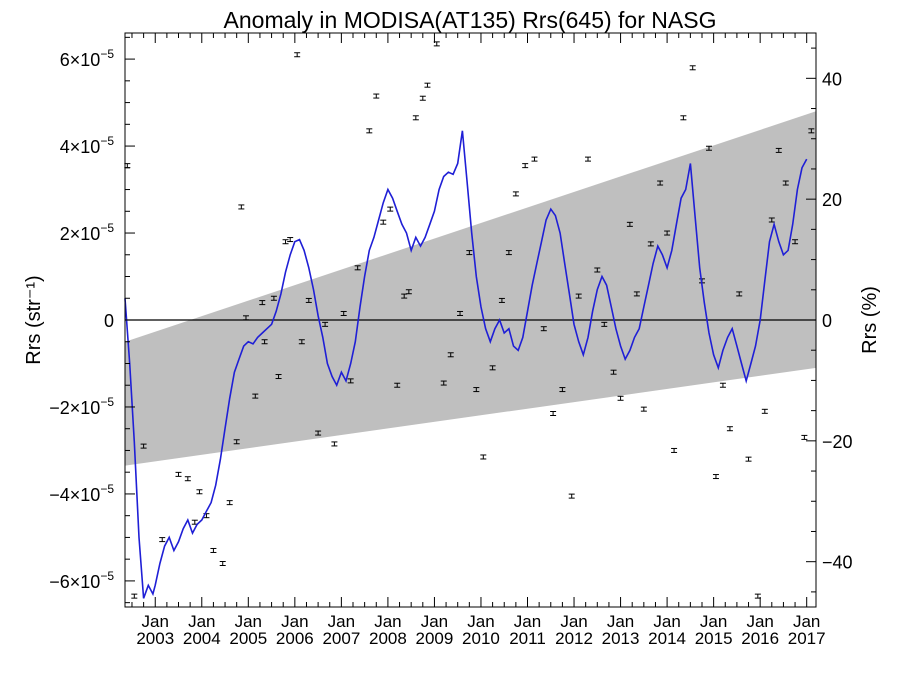 This screenshot has height=675, width=900. What do you see at coordinates (714, 638) in the screenshot?
I see `x-tick-label-year: 2015` at bounding box center [714, 638].